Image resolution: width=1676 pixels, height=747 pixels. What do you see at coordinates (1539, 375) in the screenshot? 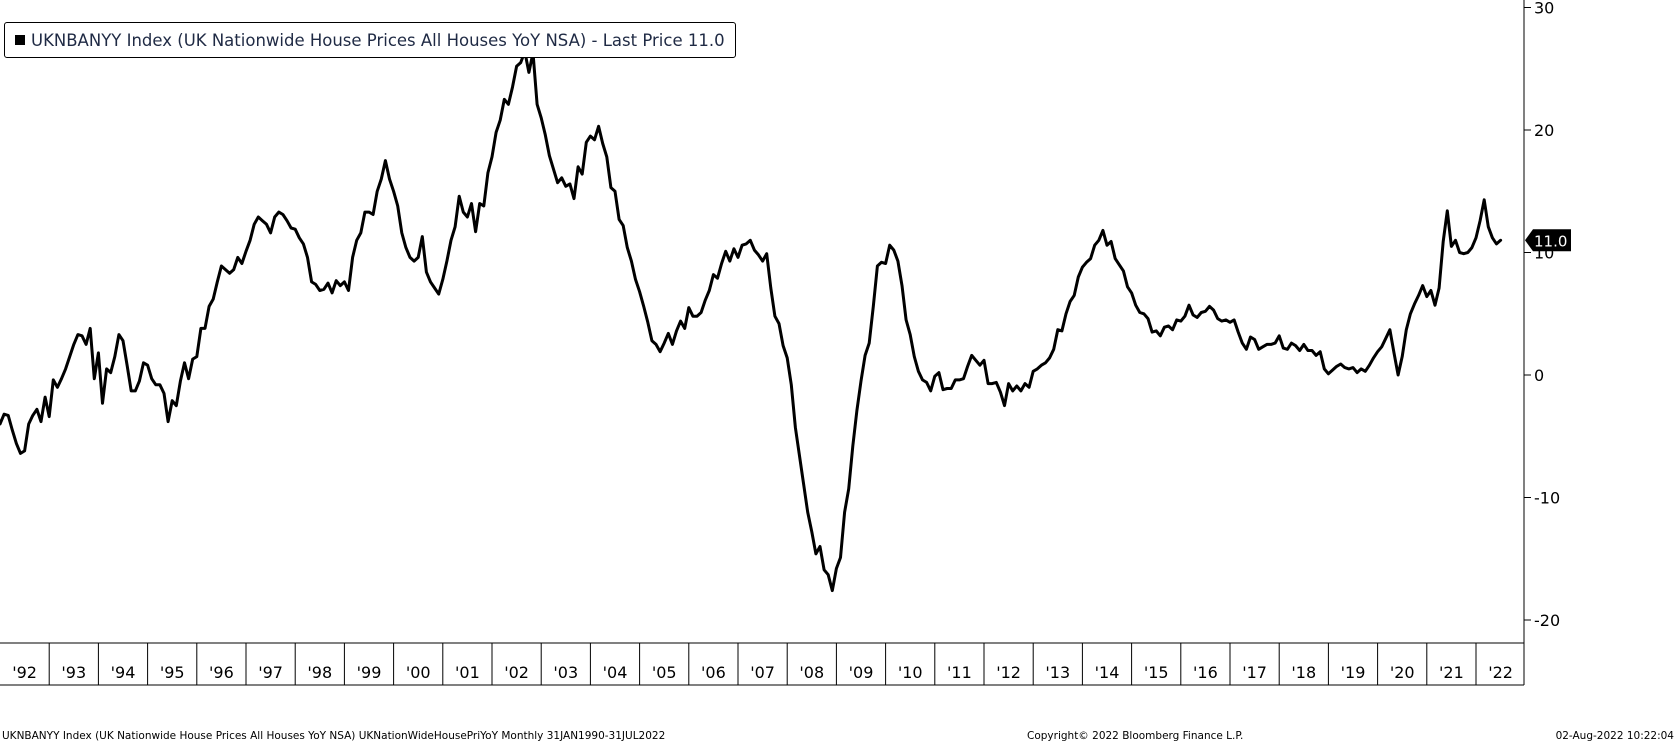
I see `y-tick-label: 0` at bounding box center [1539, 375].